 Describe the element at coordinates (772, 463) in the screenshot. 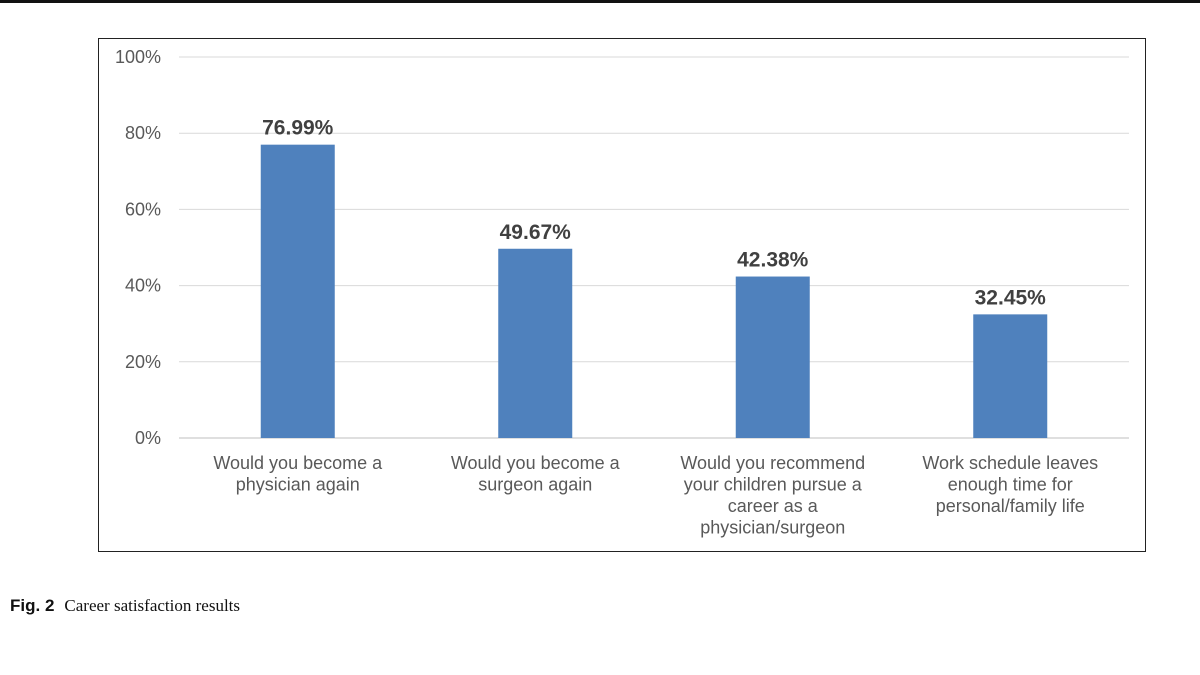

I see `x-category-line: Would you recommend` at that location.